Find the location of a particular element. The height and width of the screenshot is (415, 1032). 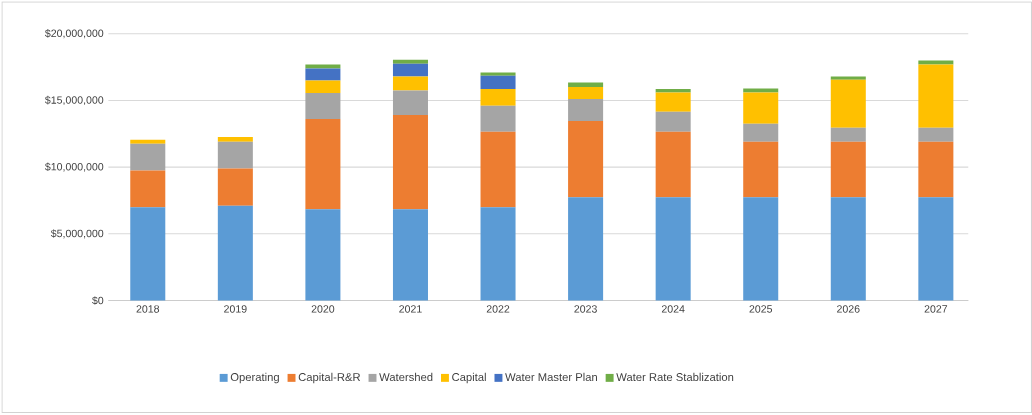

legend-label: Capital is located at coordinates (469, 378).